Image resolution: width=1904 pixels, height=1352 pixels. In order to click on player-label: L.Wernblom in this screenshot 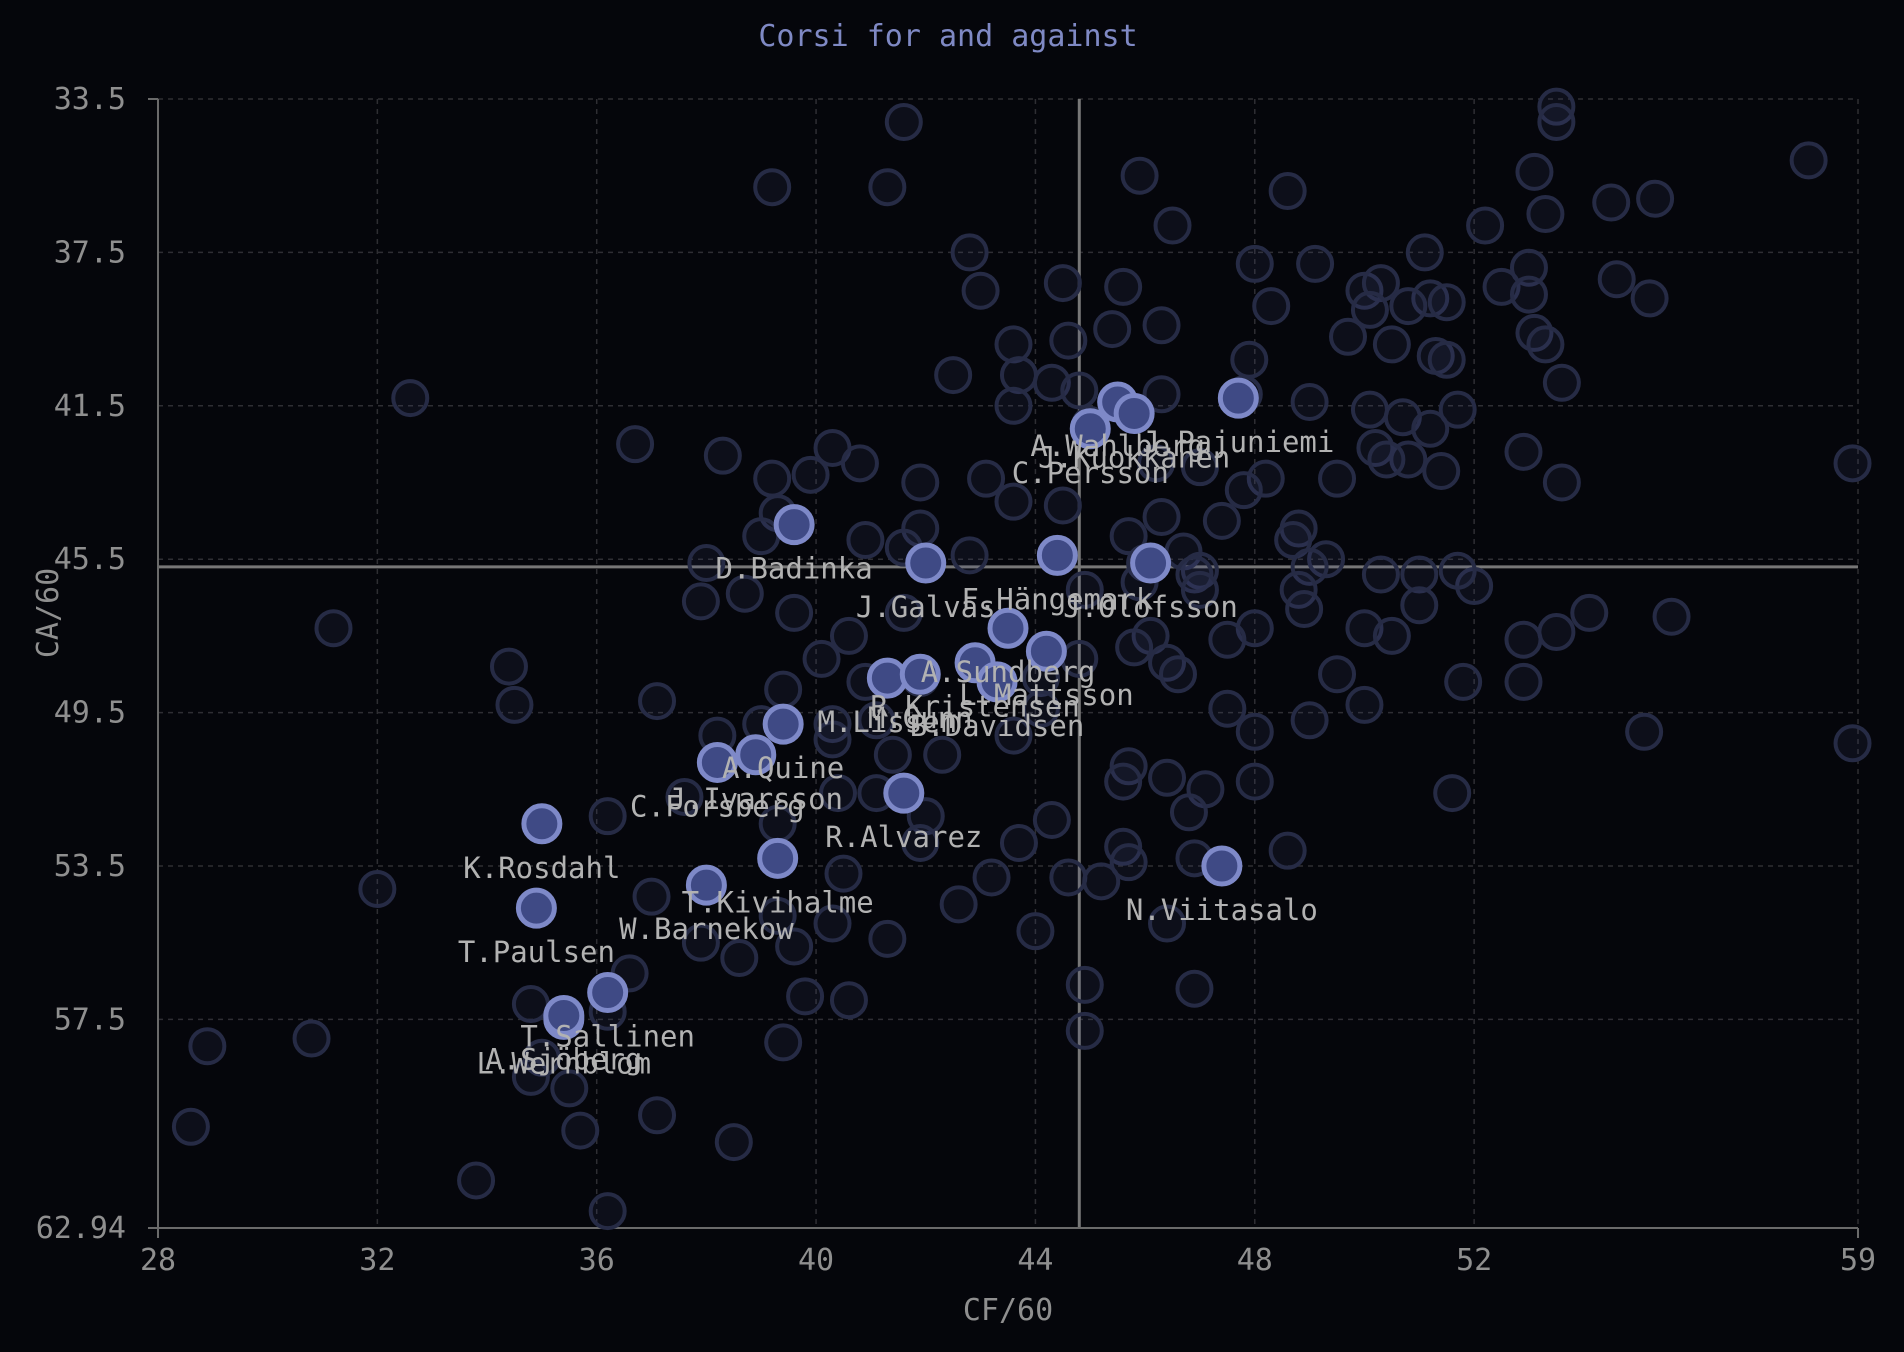, I will do `click(564, 1063)`.